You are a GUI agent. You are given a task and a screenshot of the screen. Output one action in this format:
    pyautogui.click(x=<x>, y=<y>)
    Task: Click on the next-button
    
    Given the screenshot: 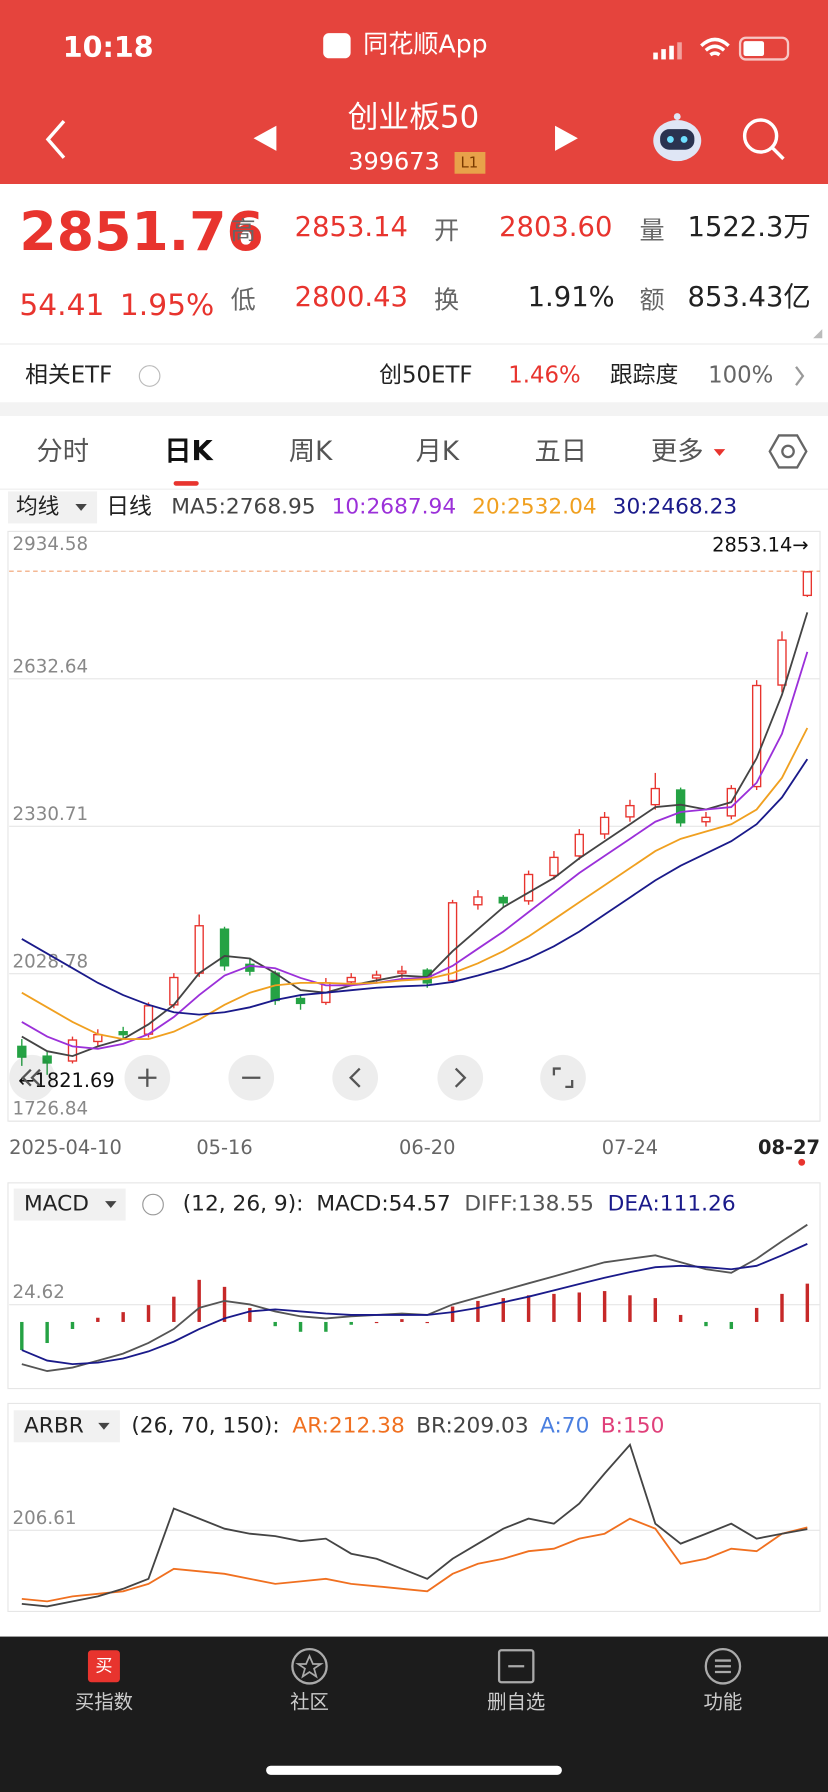 What is the action you would take?
    pyautogui.click(x=566, y=138)
    